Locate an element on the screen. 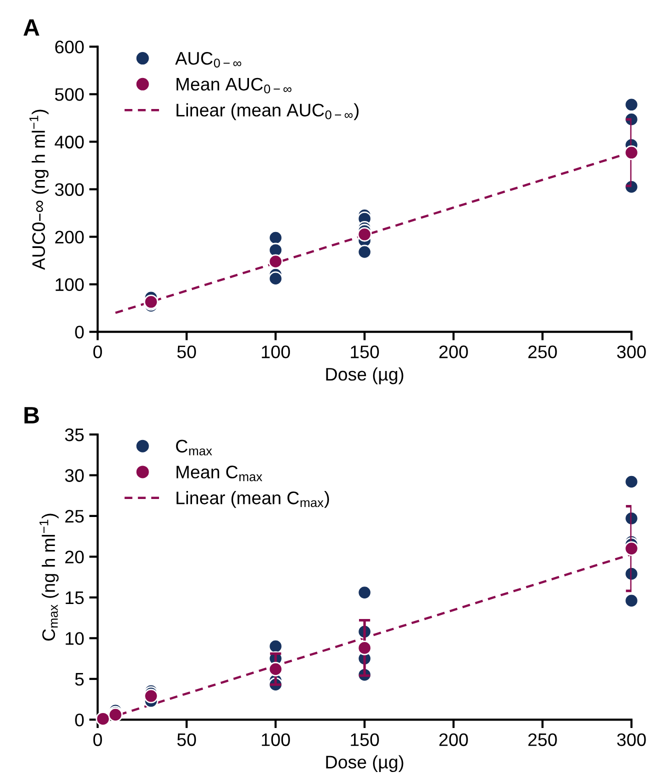  y-tick-label: 200 is located at coordinates (69, 237).